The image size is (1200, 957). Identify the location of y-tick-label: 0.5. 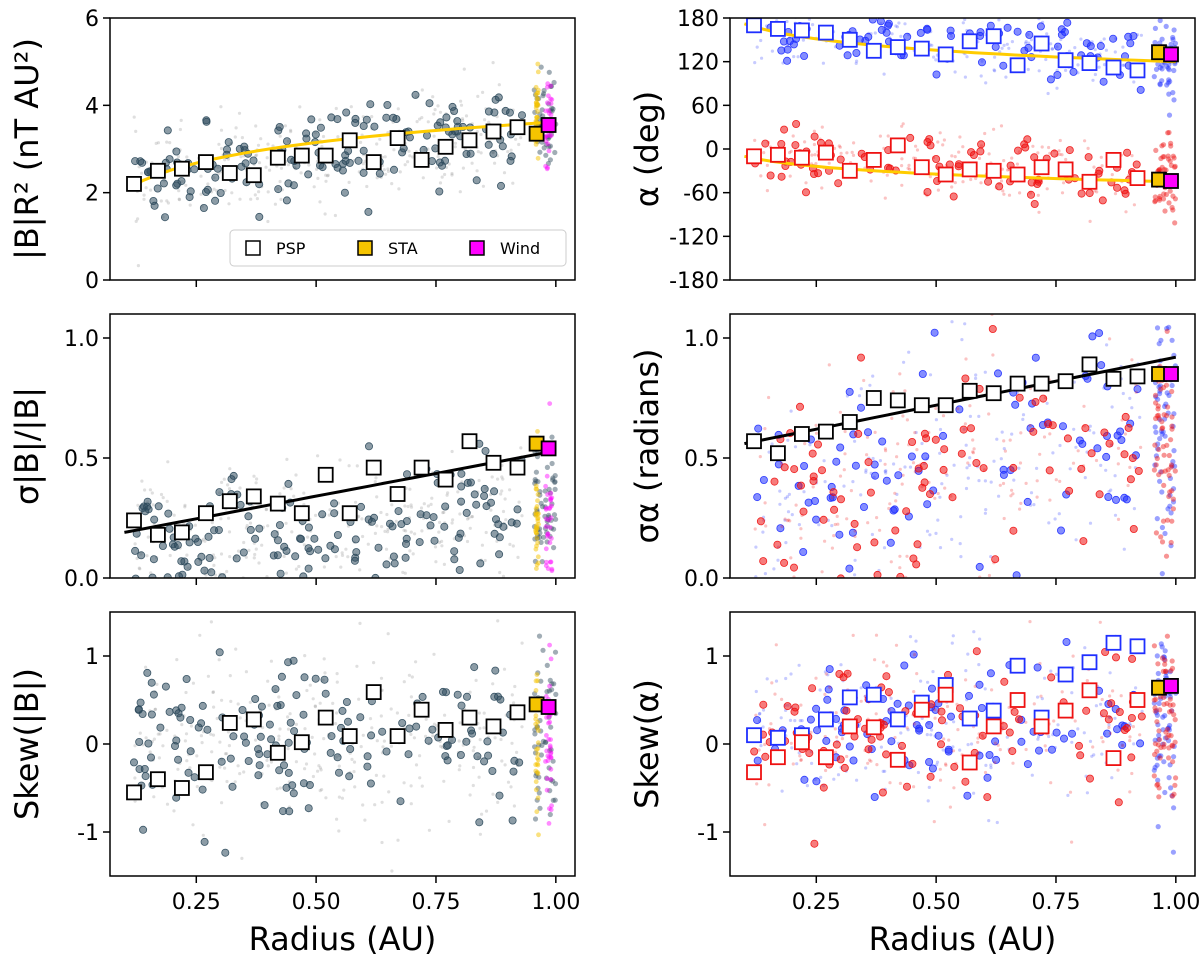
(81, 459).